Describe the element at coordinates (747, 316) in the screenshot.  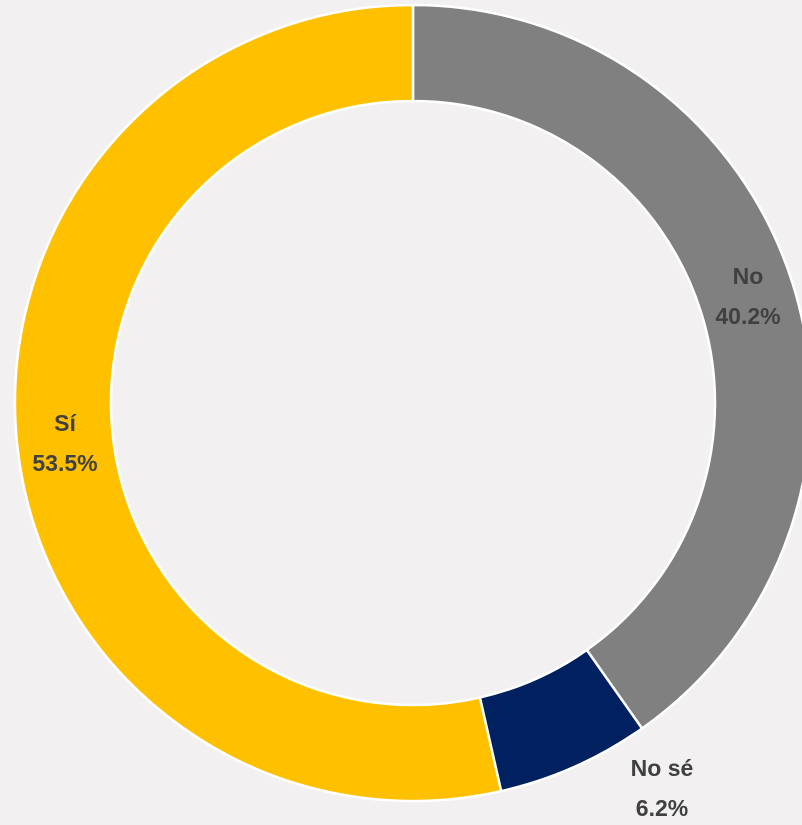
I see `value-label: 40.2%` at that location.